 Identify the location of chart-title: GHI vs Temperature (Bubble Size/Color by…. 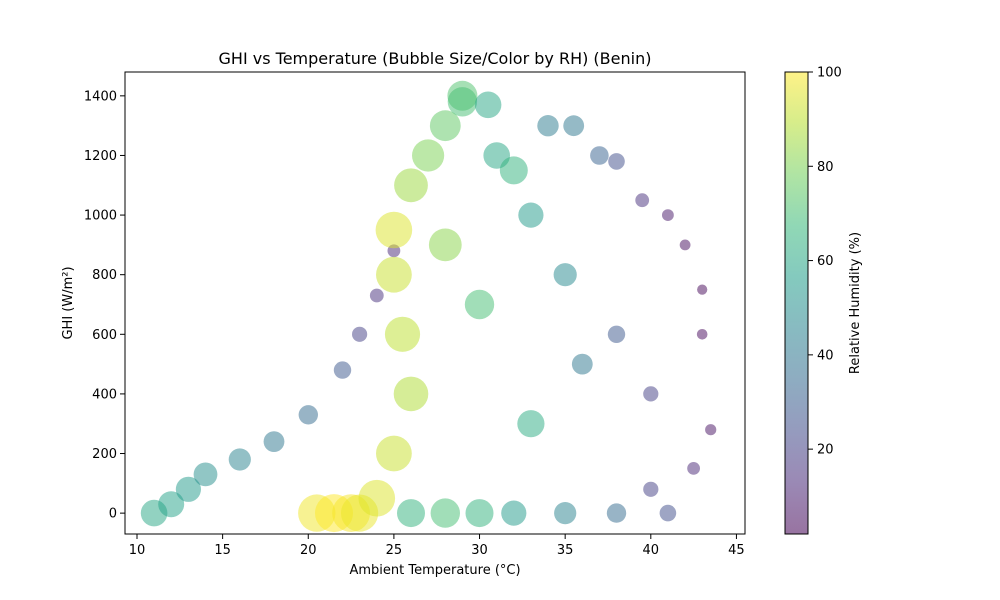
(435, 58).